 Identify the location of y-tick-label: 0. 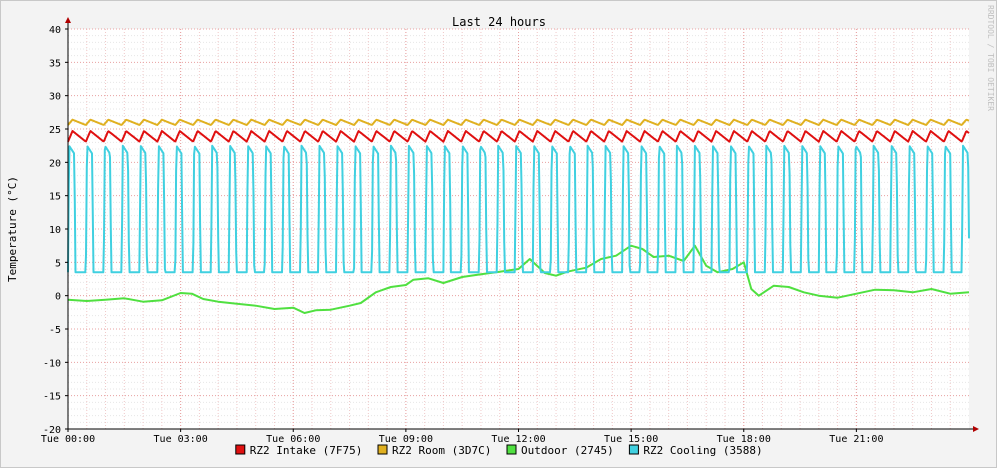
(58, 297).